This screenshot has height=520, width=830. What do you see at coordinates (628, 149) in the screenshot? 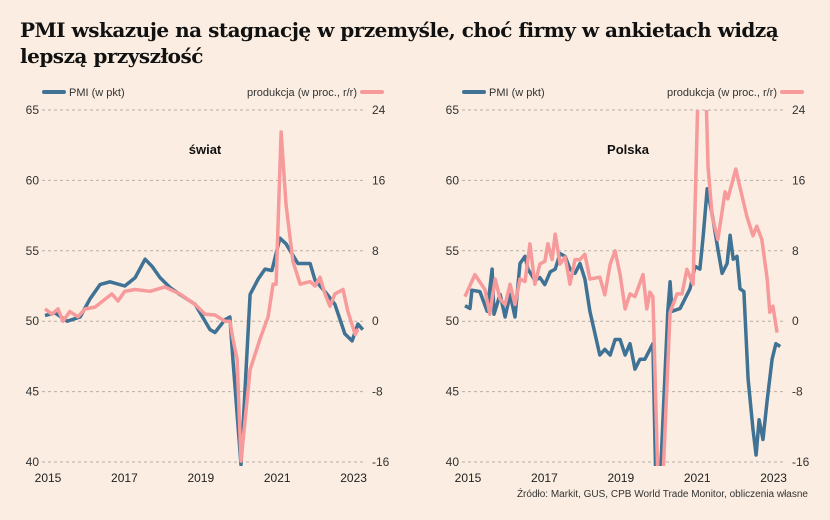
I see `panel-title: Polska` at bounding box center [628, 149].